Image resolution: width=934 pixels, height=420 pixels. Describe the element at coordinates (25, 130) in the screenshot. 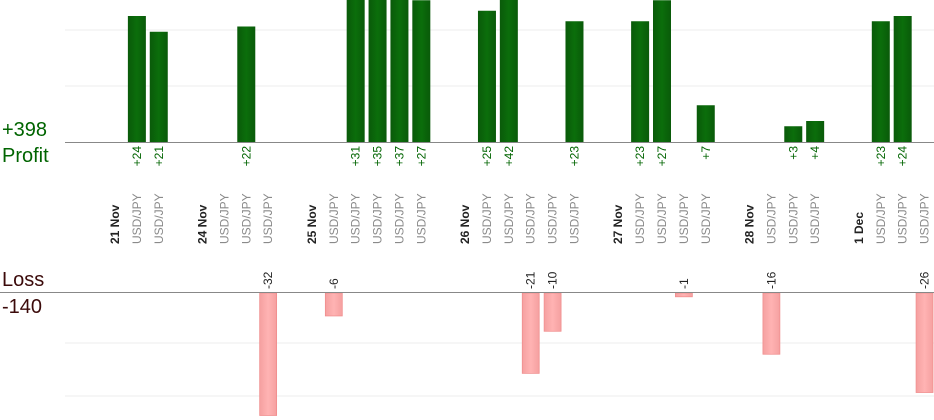

I see `profit-total: +398` at that location.